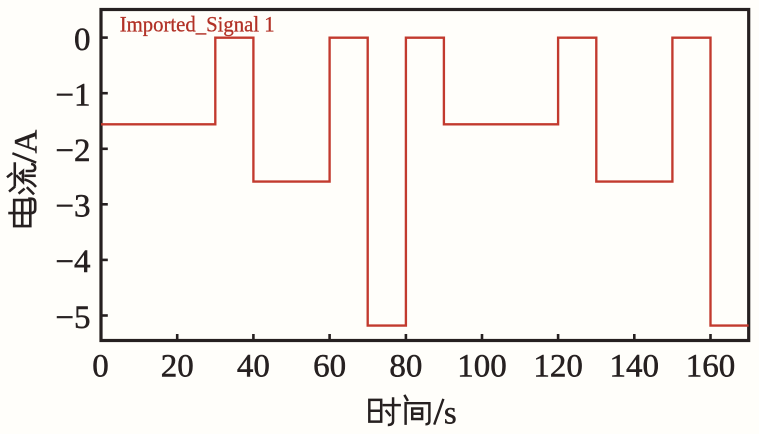 The width and height of the screenshot is (759, 434). What do you see at coordinates (72, 262) in the screenshot?
I see `svg-text: −4` at bounding box center [72, 262].